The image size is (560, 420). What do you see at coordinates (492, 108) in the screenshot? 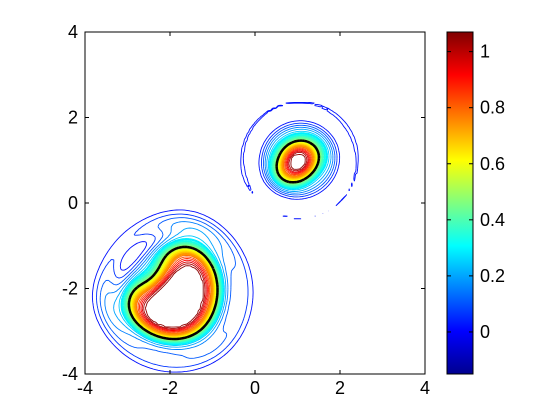
I see `colorbar-tick-label: 0.8` at bounding box center [492, 108].